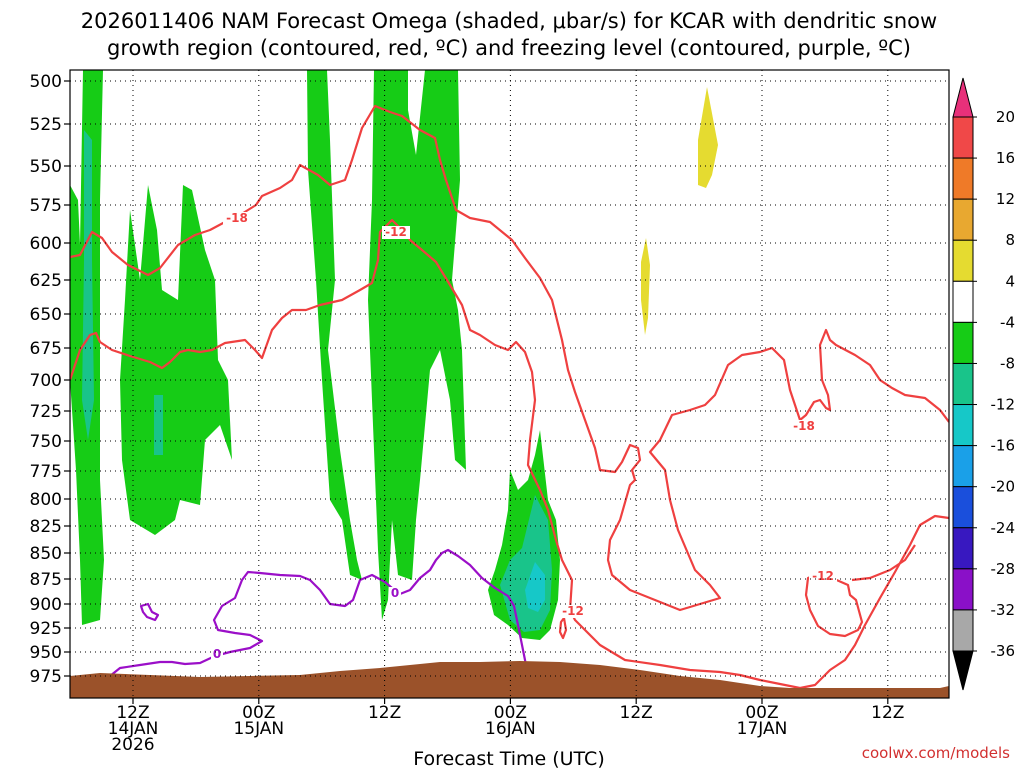 The image size is (1024, 768). I want to click on colorbar-label: 12, so click(1005, 199).